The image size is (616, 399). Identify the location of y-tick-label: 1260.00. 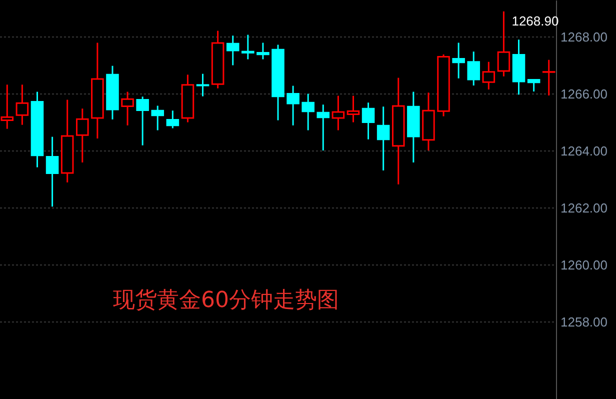
(584, 265).